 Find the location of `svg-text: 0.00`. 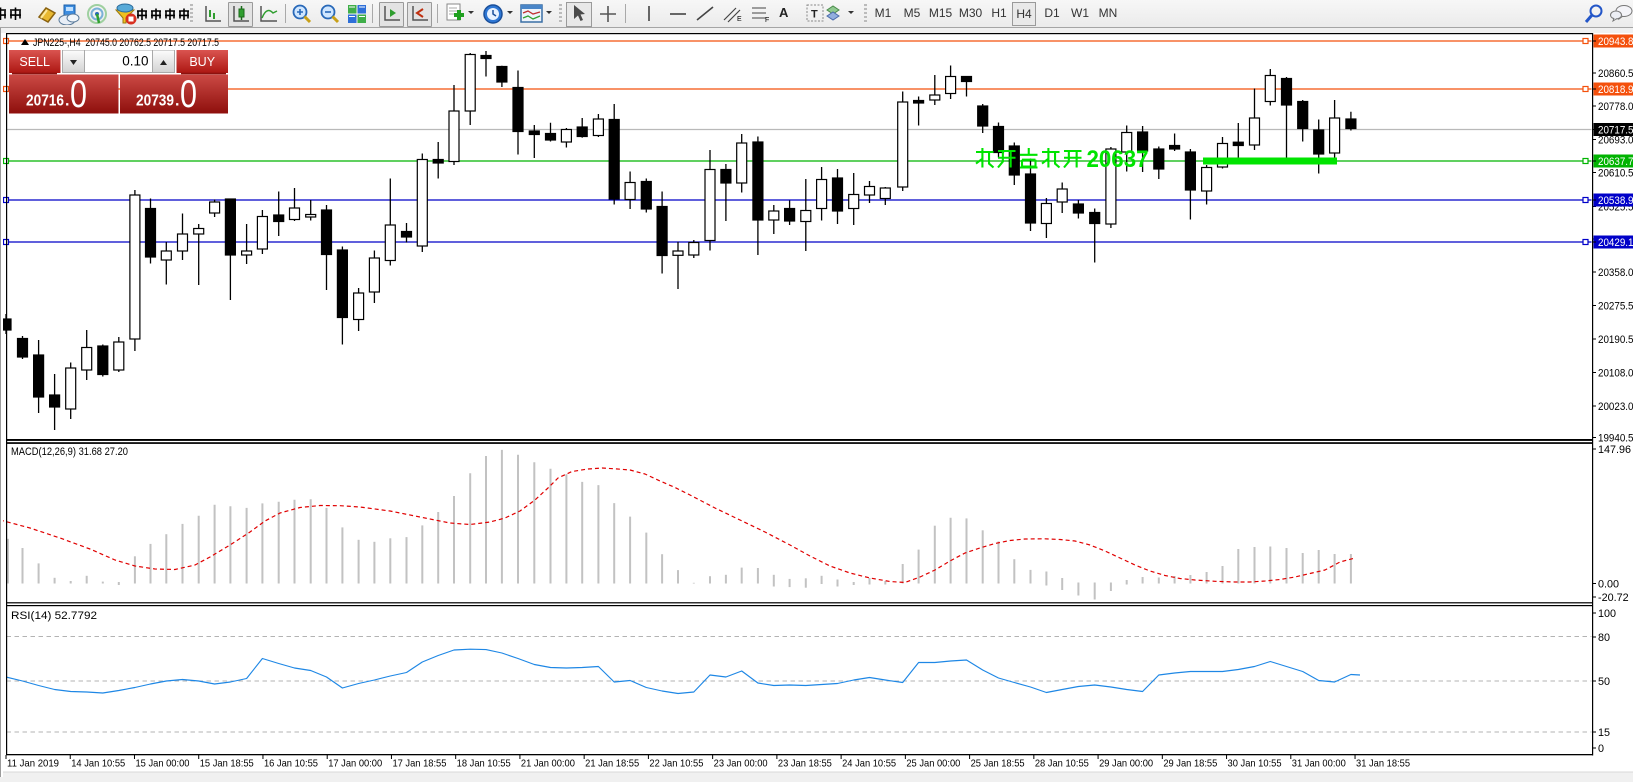

svg-text: 0.00 is located at coordinates (1608, 585).